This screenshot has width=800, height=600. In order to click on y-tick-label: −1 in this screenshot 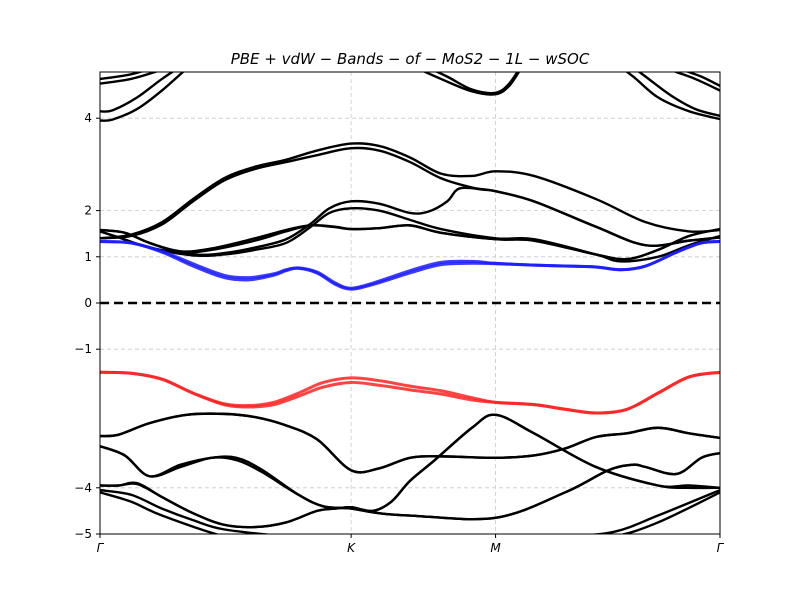, I will do `click(83, 349)`.